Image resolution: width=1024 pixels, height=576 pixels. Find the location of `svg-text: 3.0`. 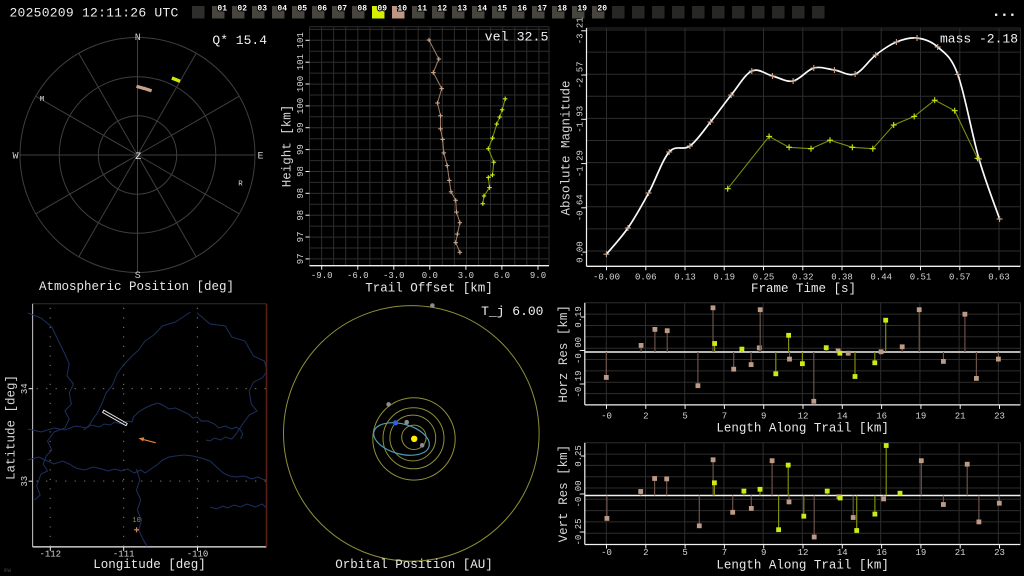

svg-text: 3.0 is located at coordinates (466, 276).